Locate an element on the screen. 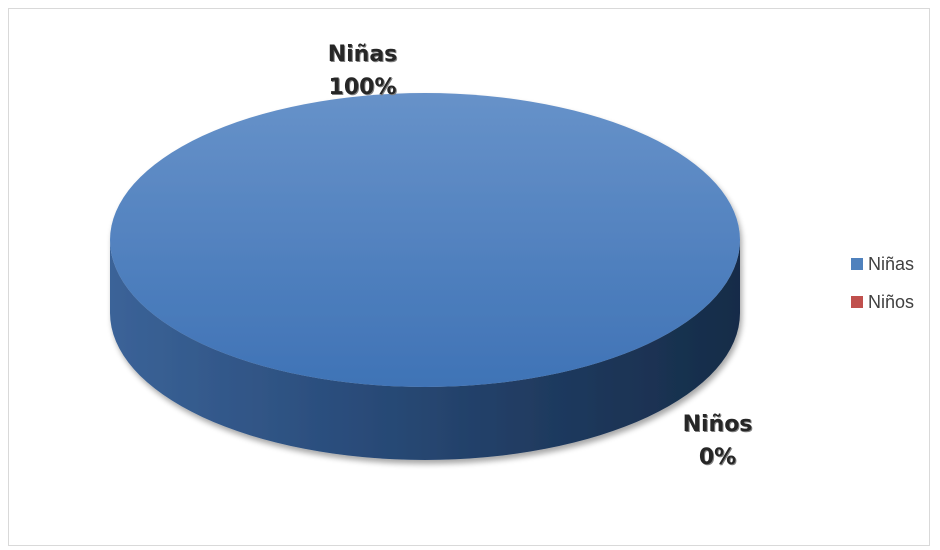  legend-label-ninas: Niñas is located at coordinates (891, 263).